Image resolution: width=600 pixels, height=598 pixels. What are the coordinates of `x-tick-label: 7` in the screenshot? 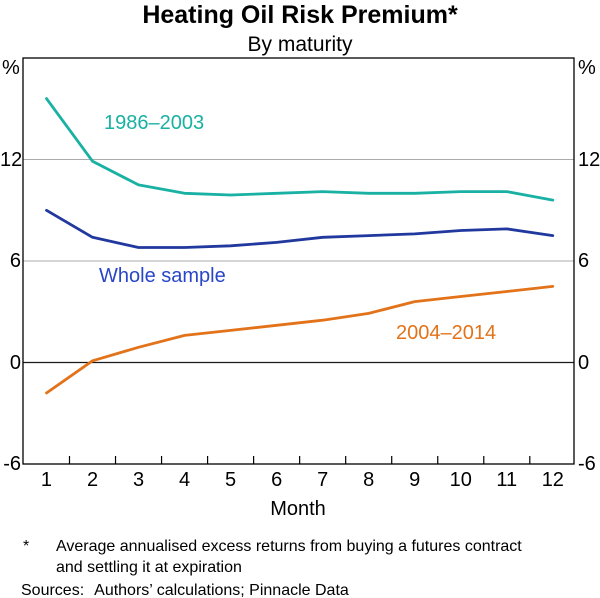 It's located at (323, 480).